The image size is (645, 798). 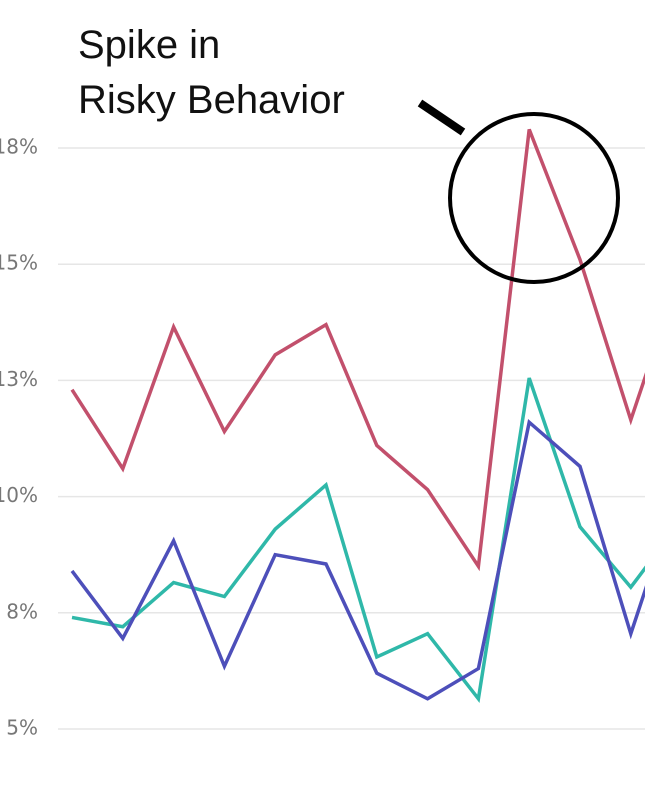 I want to click on y-tick-label: 13%, so click(x=19, y=379).